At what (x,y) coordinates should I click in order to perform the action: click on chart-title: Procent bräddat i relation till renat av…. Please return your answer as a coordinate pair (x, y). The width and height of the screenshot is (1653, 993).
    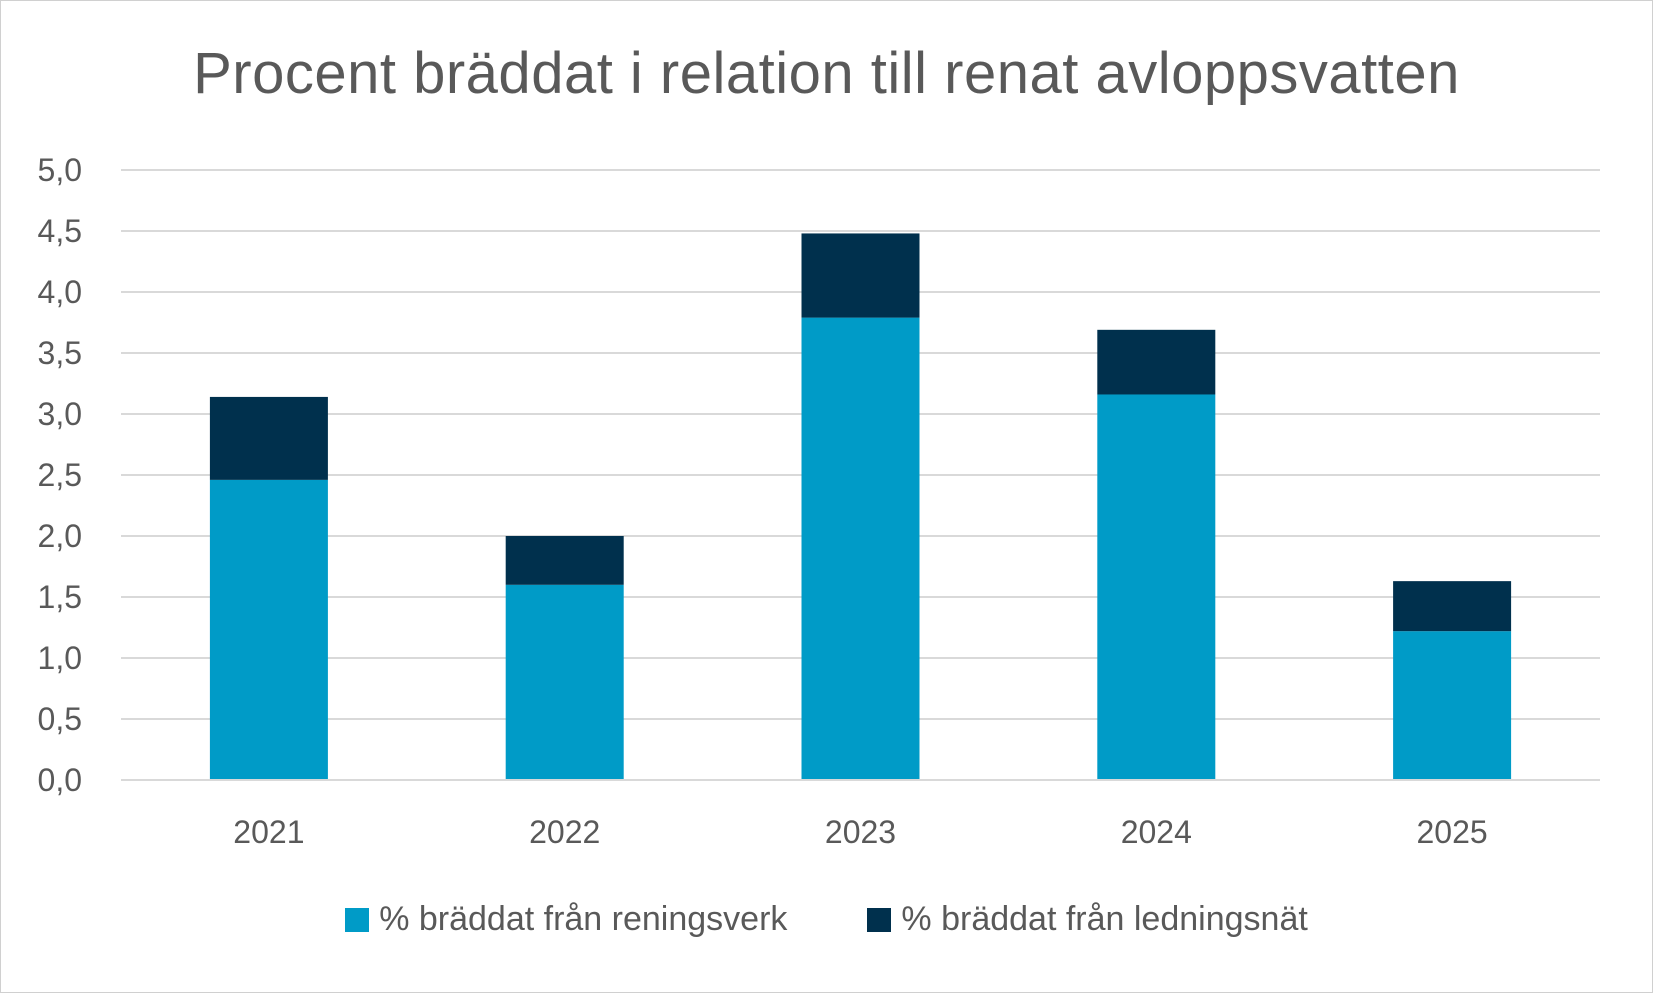
    Looking at the image, I should click on (826, 73).